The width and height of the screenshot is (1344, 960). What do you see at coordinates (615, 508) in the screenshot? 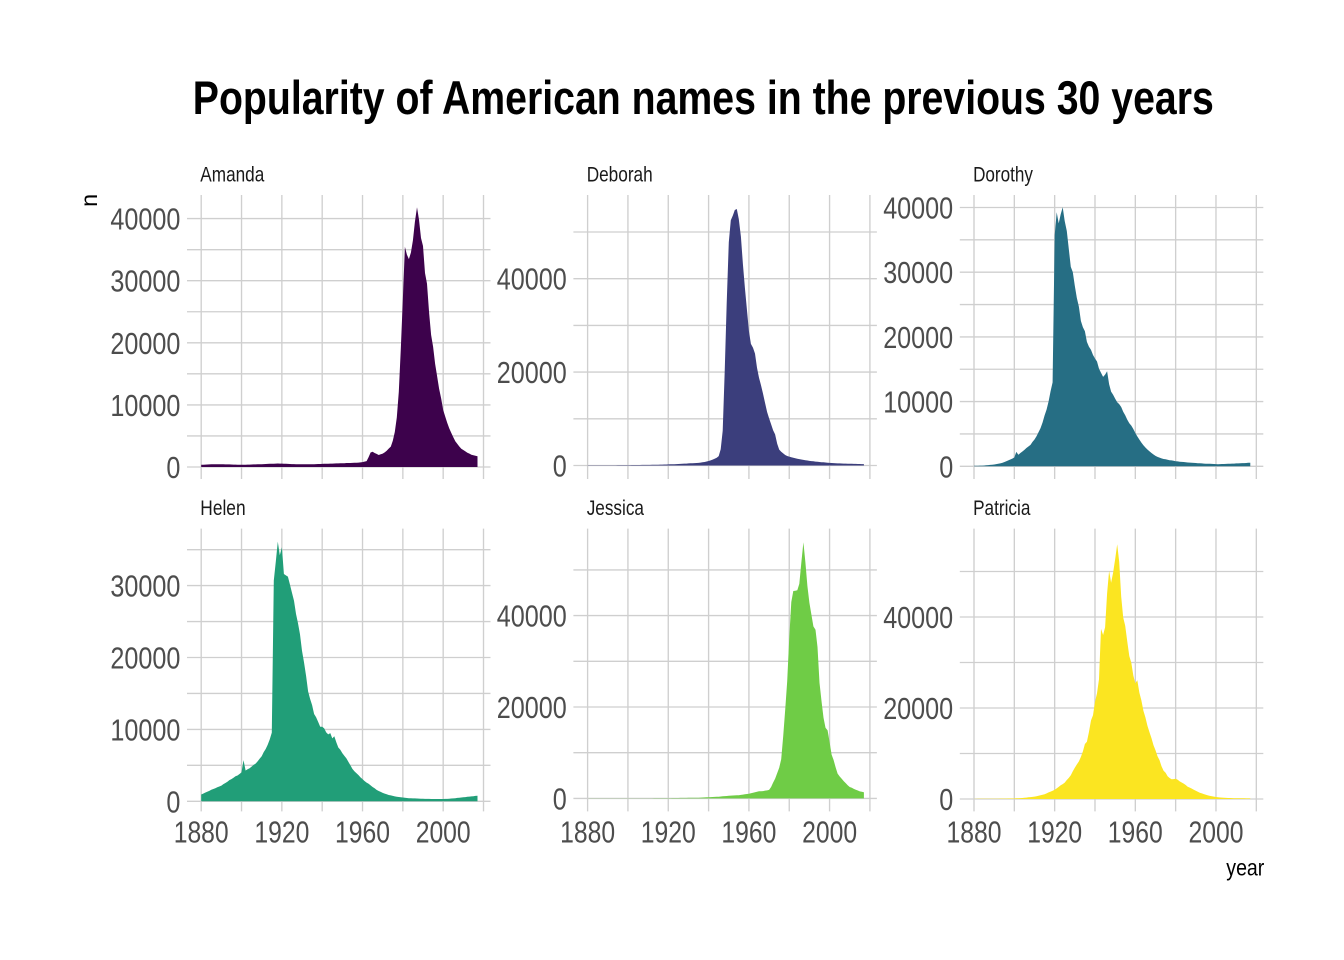
I see `svg-text: Jessica` at bounding box center [615, 508].